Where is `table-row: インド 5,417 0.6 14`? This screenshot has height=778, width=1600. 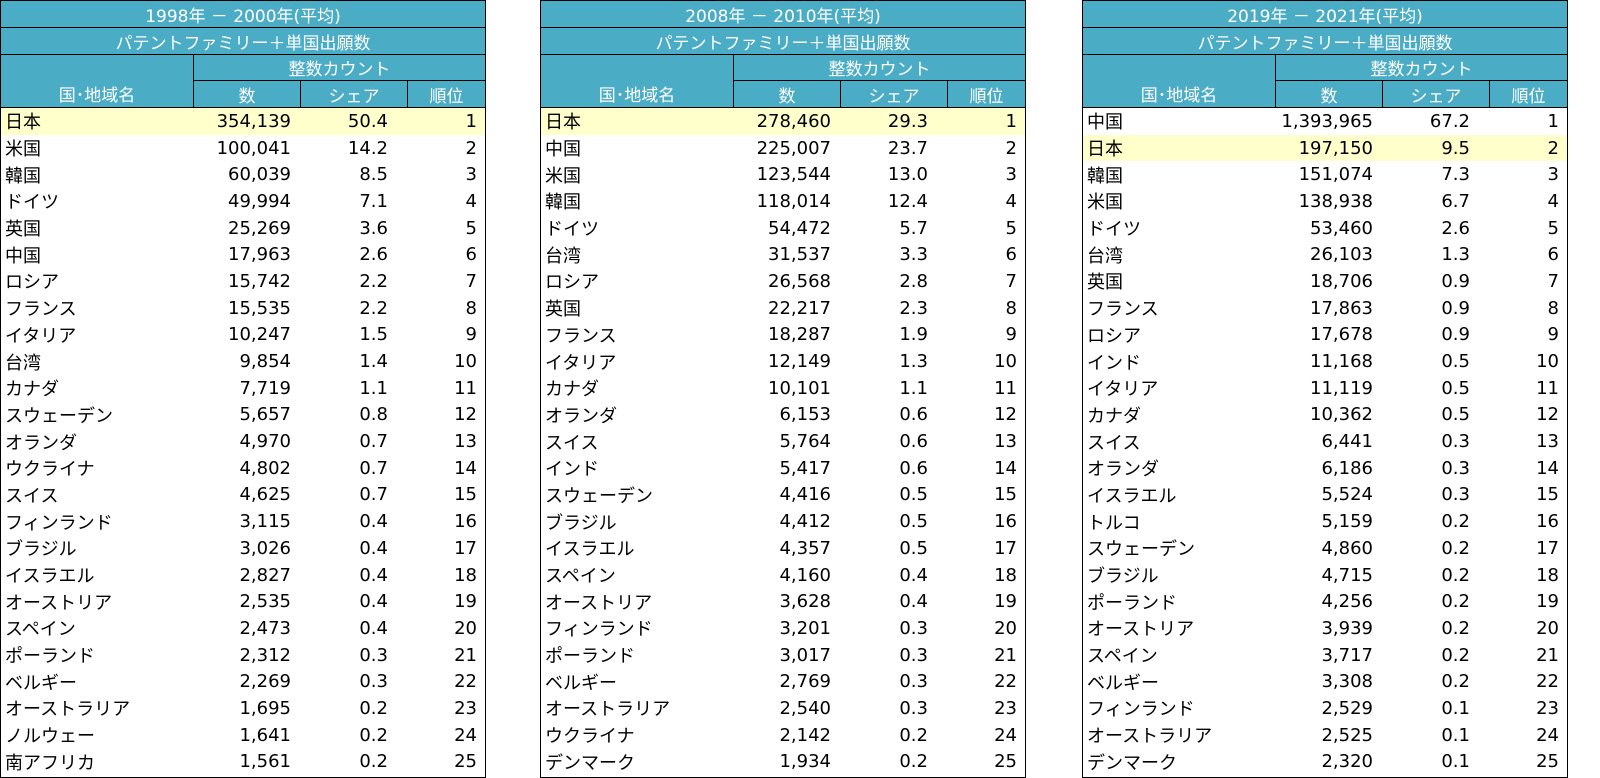
table-row: インド 5,417 0.6 14 is located at coordinates (783, 468).